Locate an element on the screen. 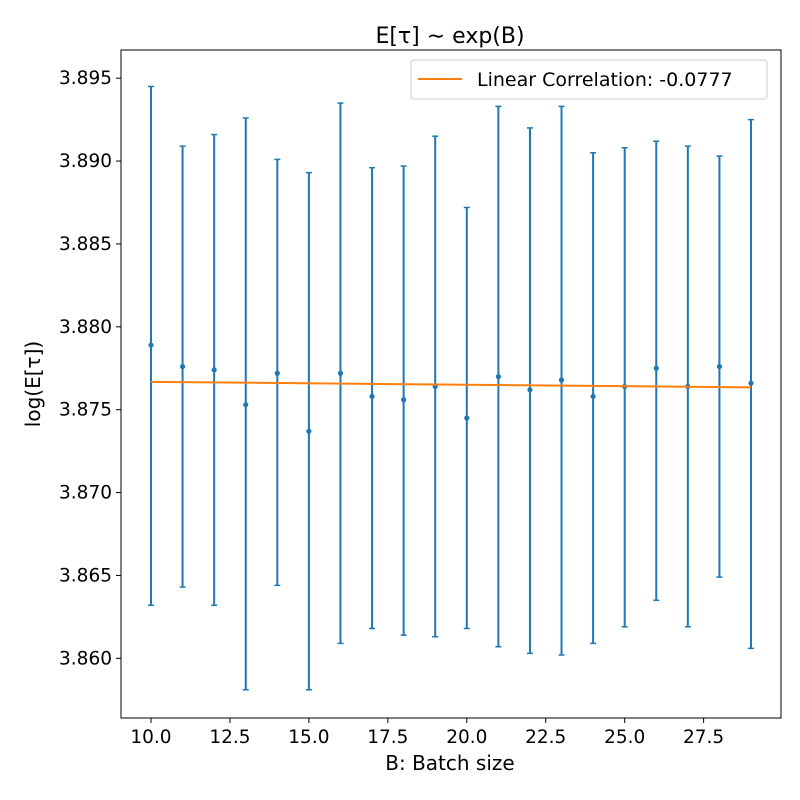 The image size is (800, 800). legend: Linear Correlation: -0.0777 is located at coordinates (589, 79).